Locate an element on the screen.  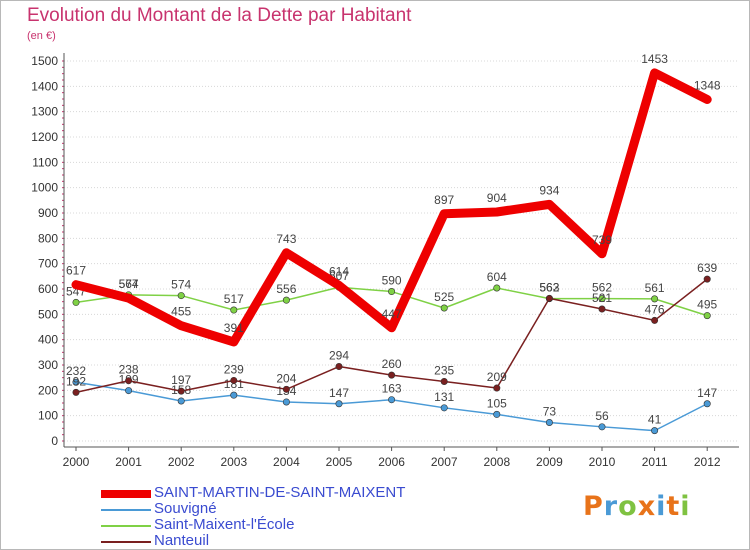
x-tick-label: 2005 is located at coordinates (339, 462).